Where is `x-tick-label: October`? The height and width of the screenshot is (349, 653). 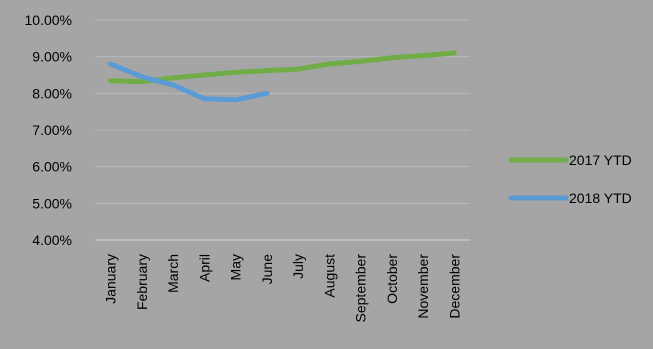 x-tick-label: October is located at coordinates (392, 279).